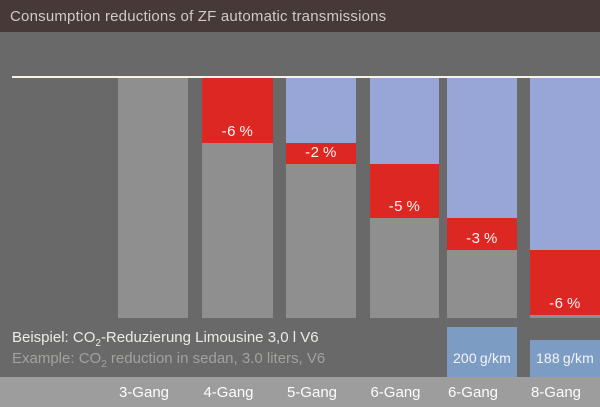 This screenshot has width=600, height=407. What do you see at coordinates (209, 337) in the screenshot?
I see `annotation-de-post: -Reduzierung Limousine 3,0 l V6` at bounding box center [209, 337].